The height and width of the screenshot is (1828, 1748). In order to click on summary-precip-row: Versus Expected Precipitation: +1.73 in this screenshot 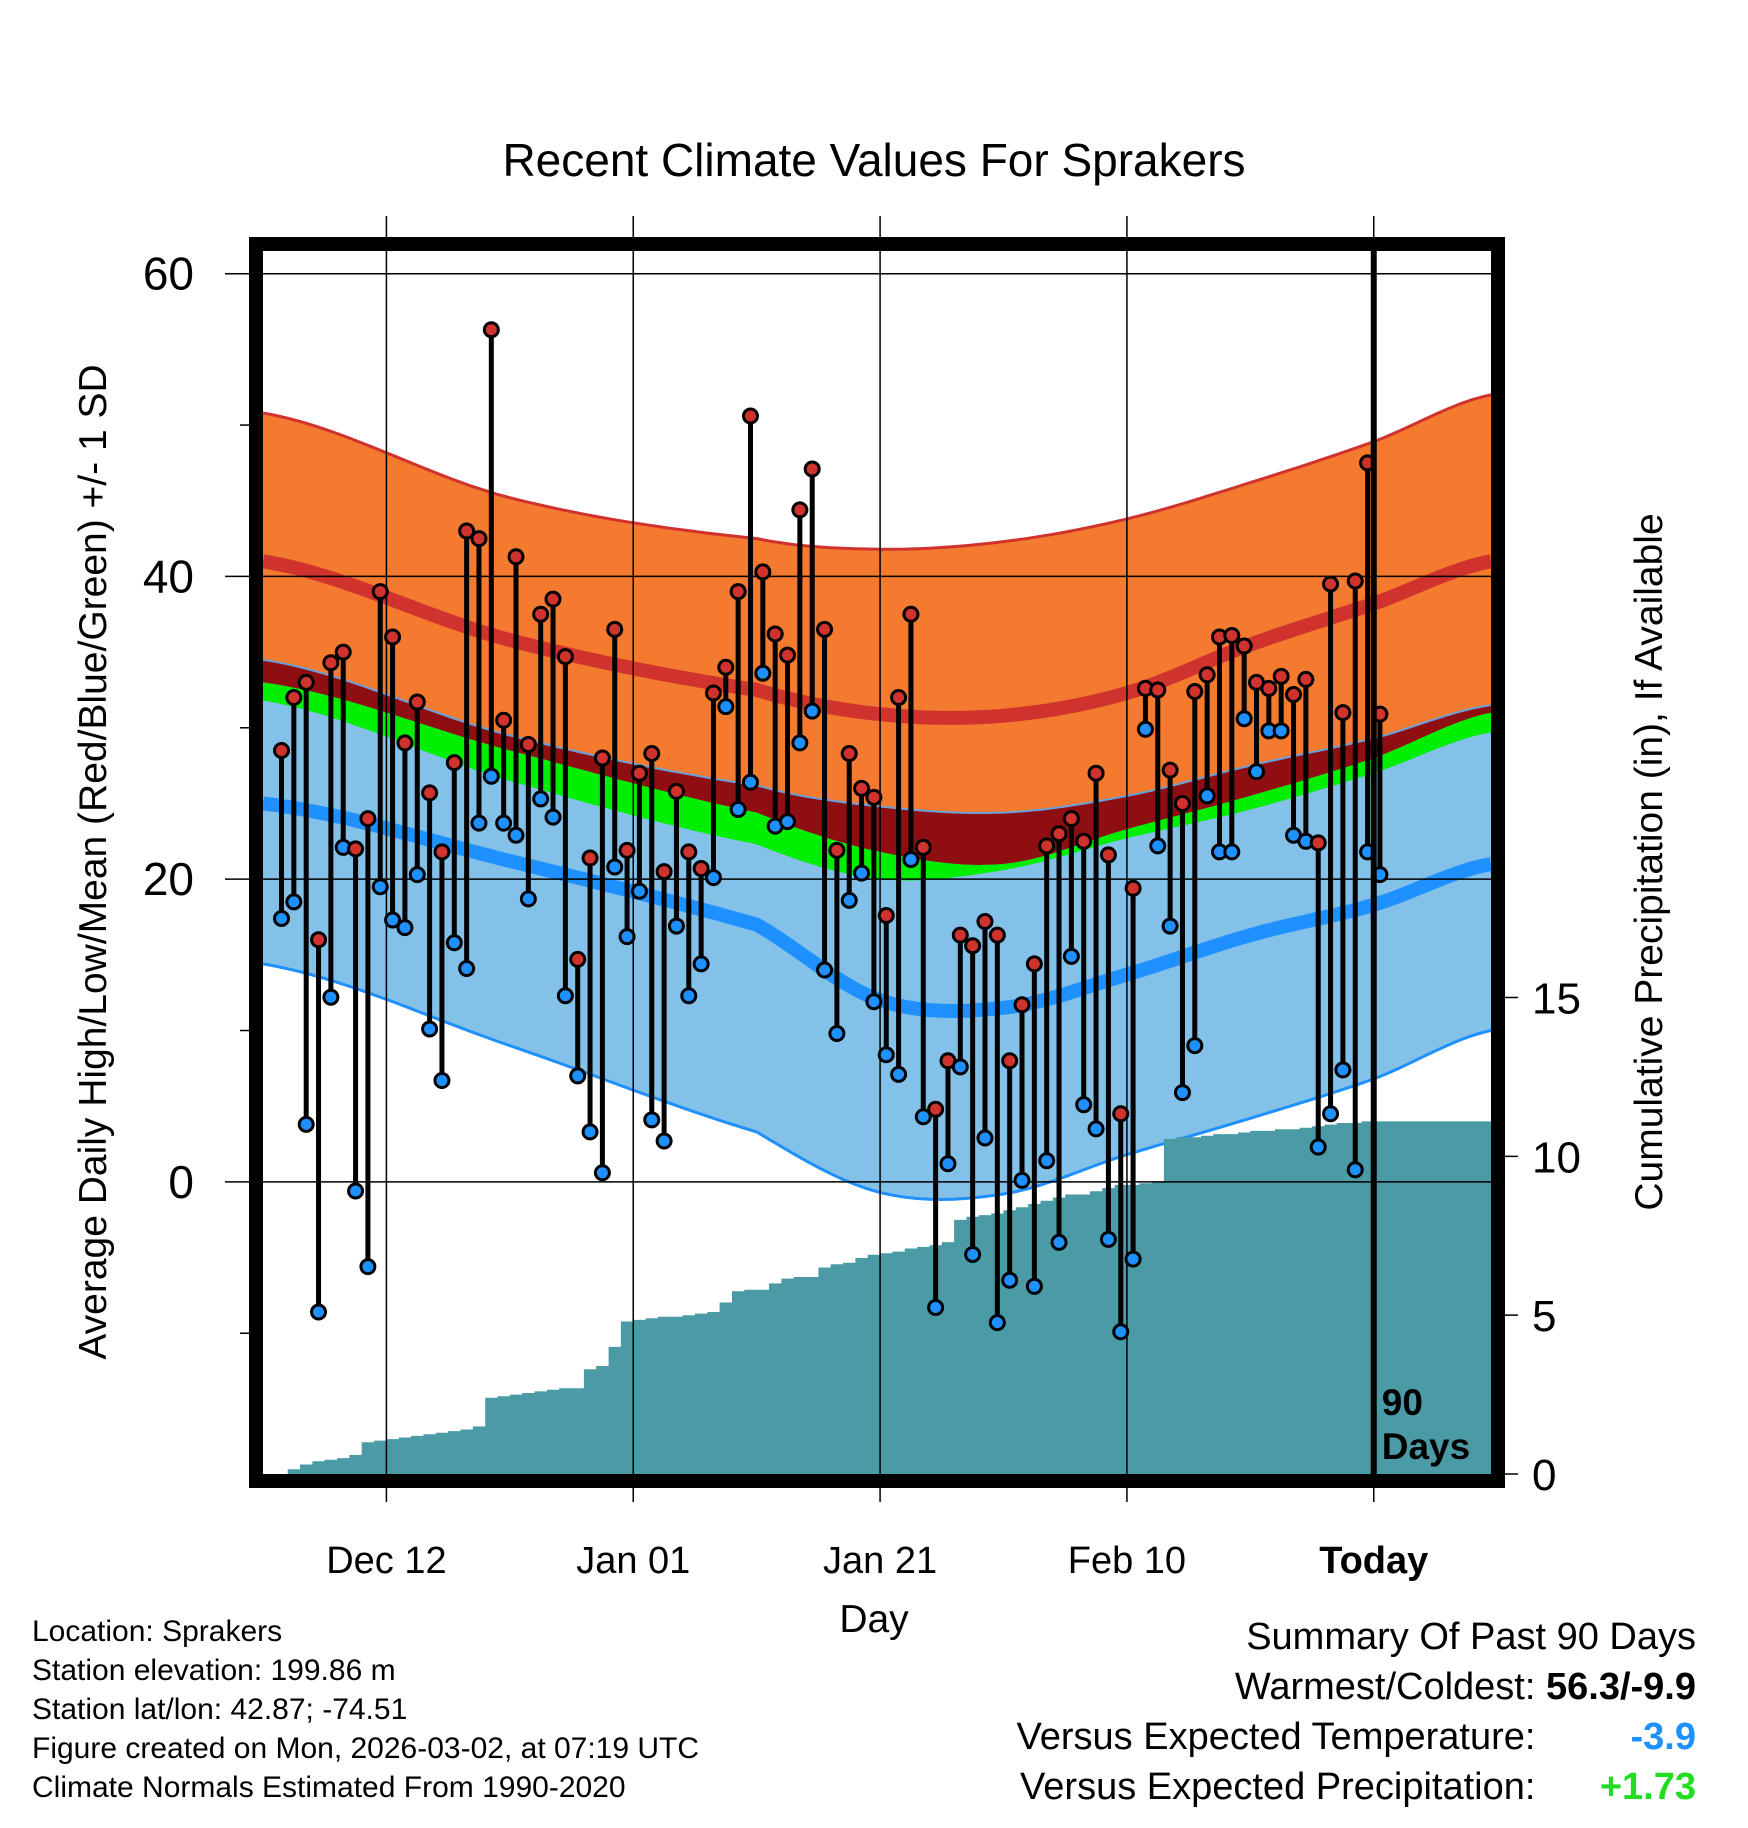, I will do `click(1356, 1787)`.